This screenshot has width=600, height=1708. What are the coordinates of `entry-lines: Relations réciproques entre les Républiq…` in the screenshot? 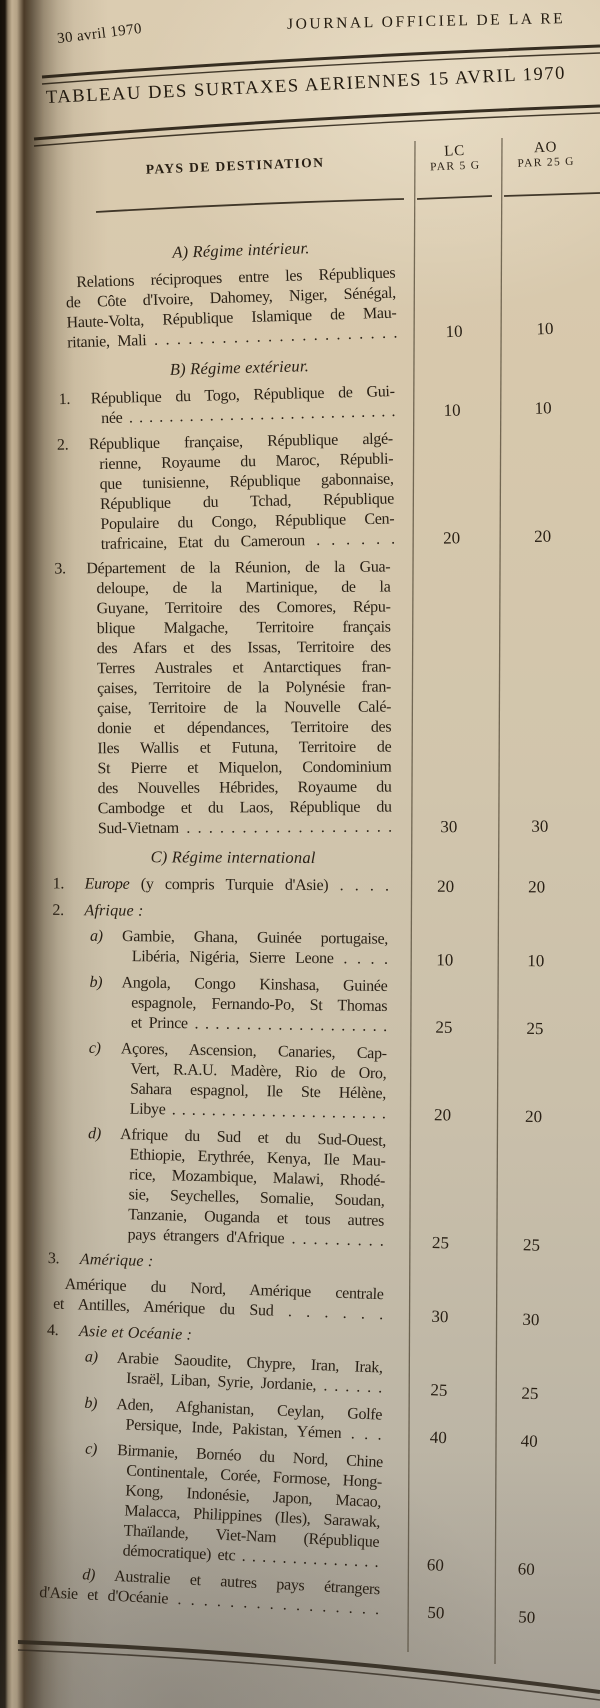 It's located at (223, 309).